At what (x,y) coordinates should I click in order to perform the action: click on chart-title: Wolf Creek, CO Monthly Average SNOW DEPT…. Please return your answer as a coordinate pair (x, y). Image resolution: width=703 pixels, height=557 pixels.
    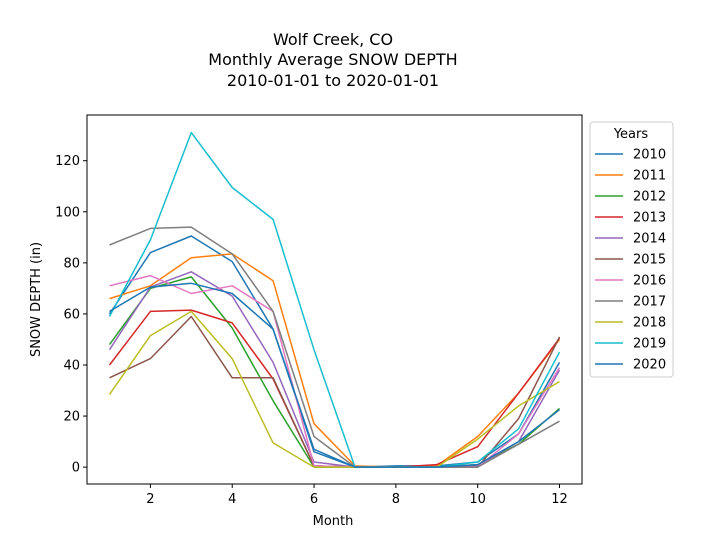
    Looking at the image, I should click on (332, 60).